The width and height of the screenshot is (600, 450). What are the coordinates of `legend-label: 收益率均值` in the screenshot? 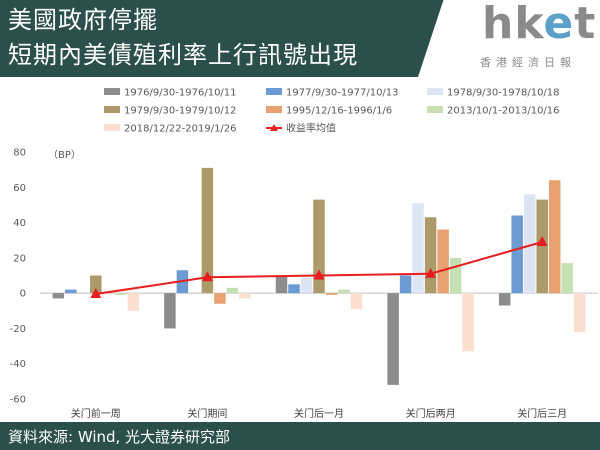 It's located at (311, 128).